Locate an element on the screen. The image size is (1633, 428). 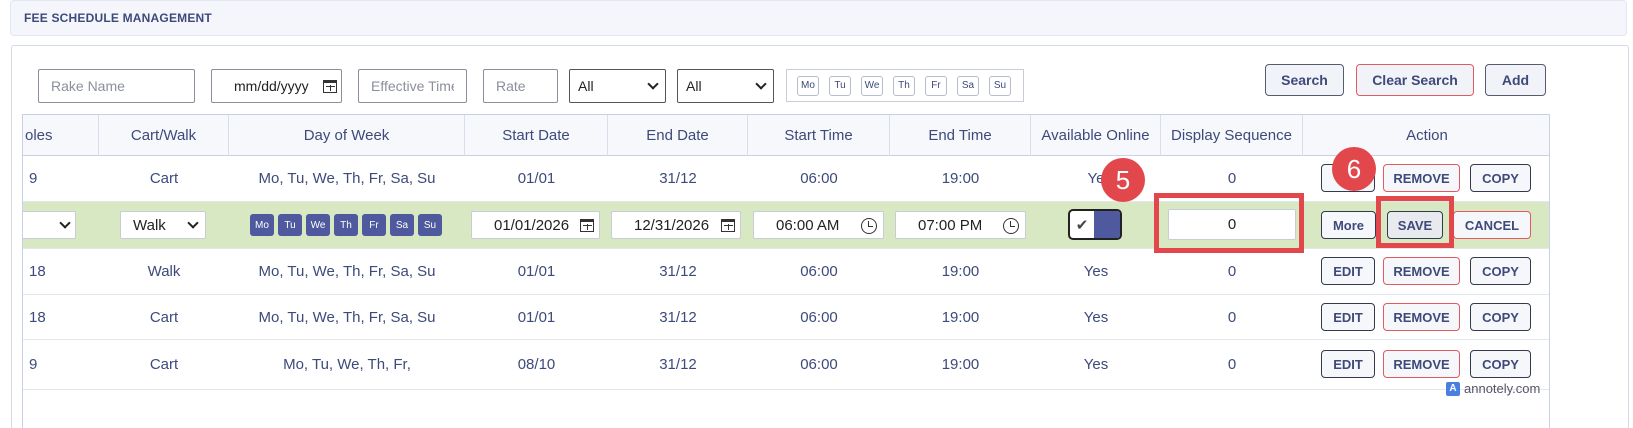
header-bar: FEE SCHEDULE MANAGEMENT is located at coordinates (818, 18).